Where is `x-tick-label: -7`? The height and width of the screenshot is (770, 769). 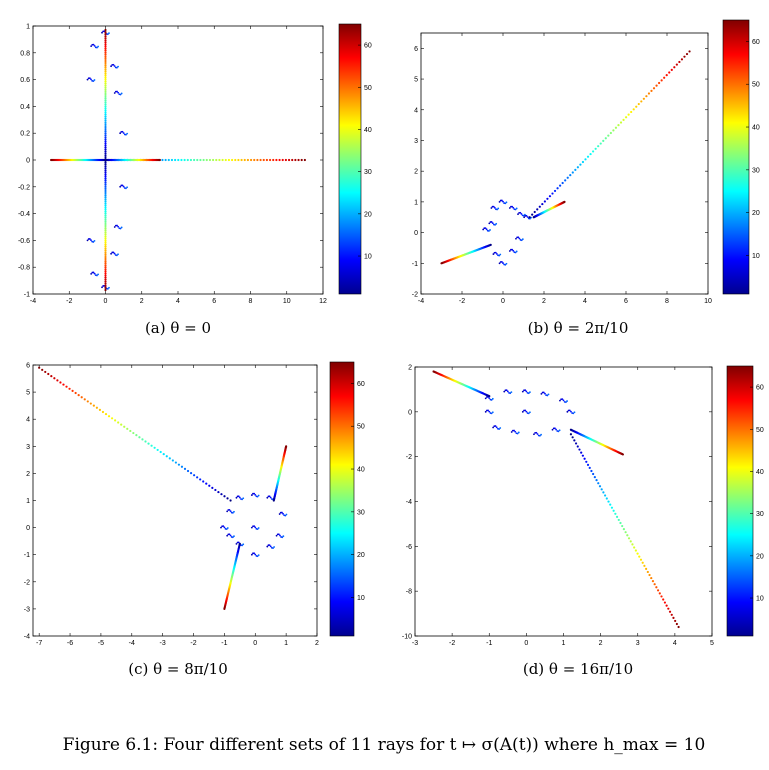 x-tick-label: -7 is located at coordinates (39, 643).